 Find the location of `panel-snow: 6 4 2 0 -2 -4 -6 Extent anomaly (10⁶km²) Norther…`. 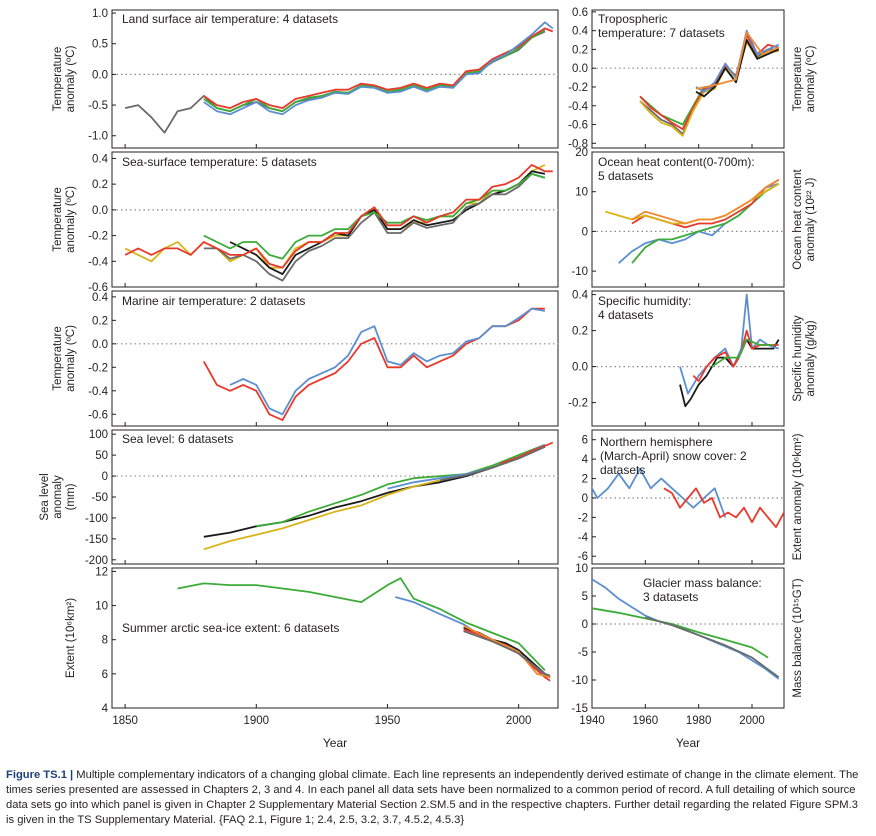

panel-snow: 6 4 2 0 -2 -4 -6 Extent anomaly (10⁶km²) Norther… is located at coordinates (691, 497).